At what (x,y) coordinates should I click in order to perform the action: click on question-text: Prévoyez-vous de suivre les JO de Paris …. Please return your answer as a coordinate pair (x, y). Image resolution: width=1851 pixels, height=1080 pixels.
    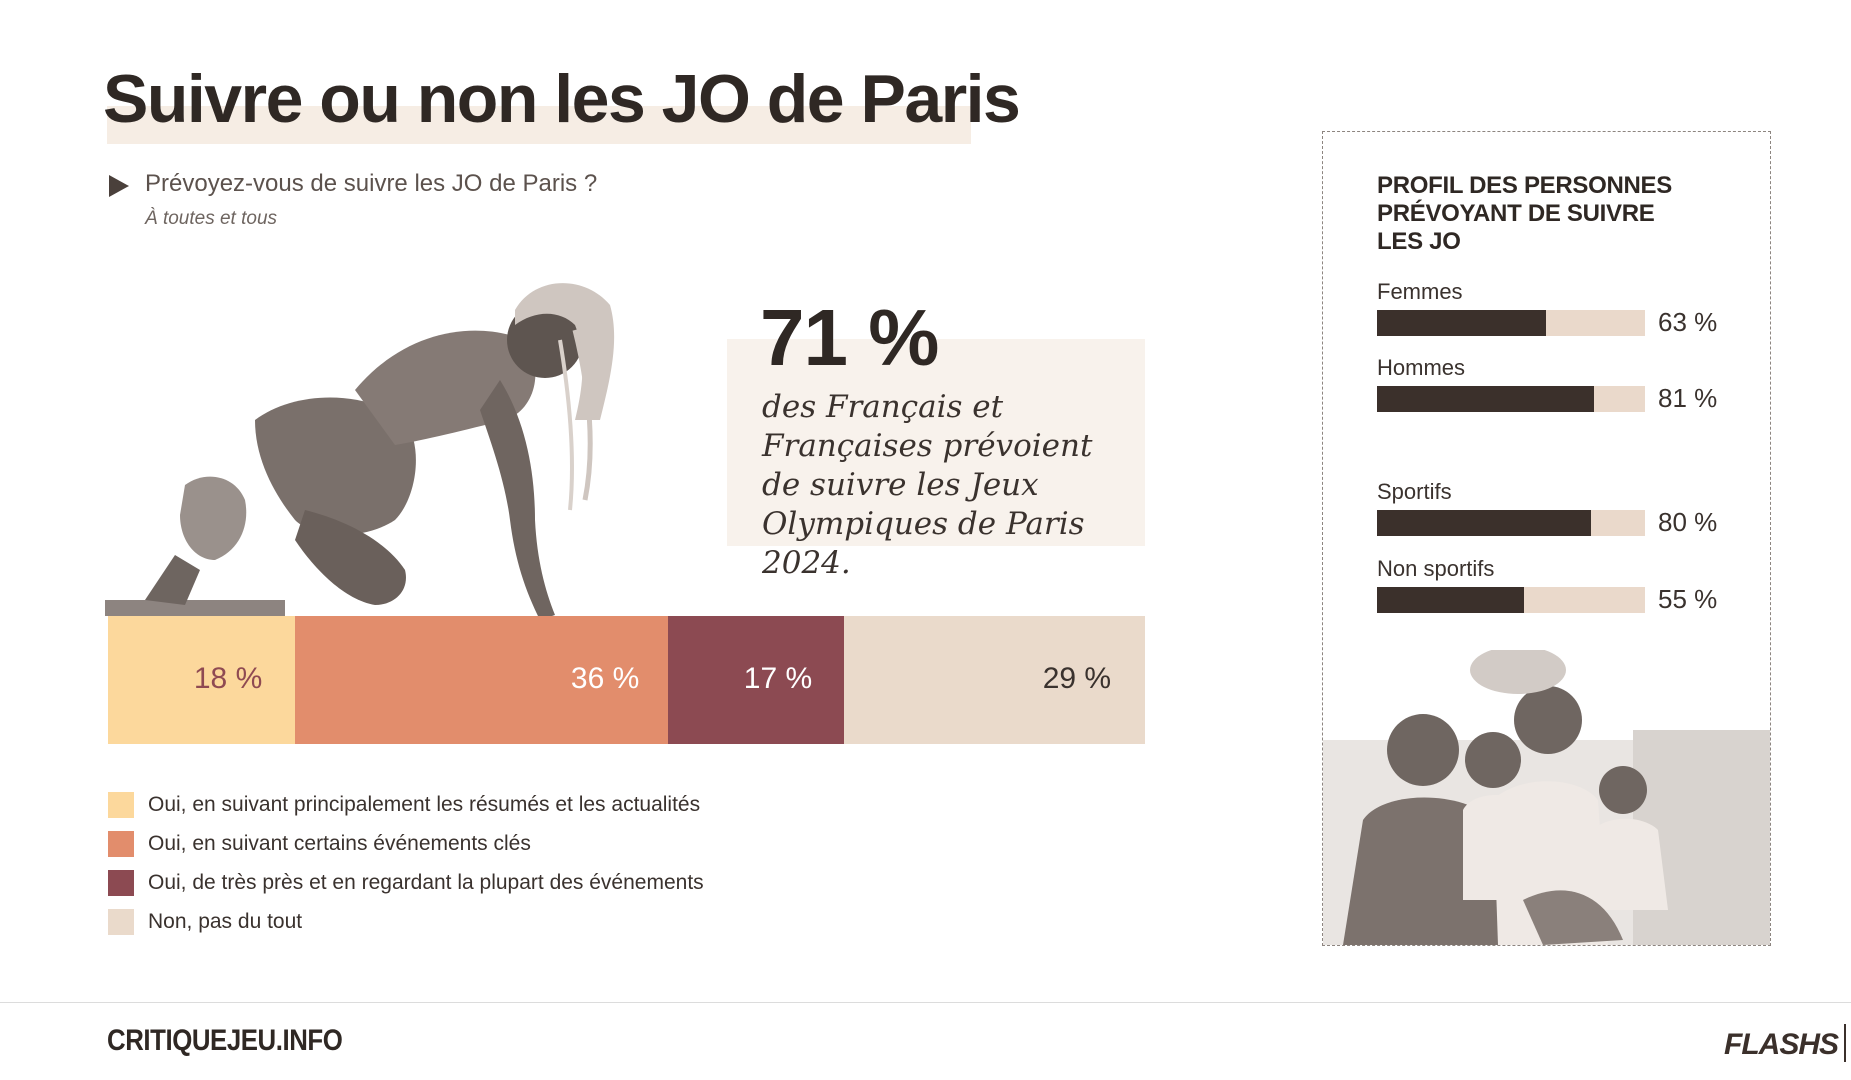
    Looking at the image, I should click on (371, 183).